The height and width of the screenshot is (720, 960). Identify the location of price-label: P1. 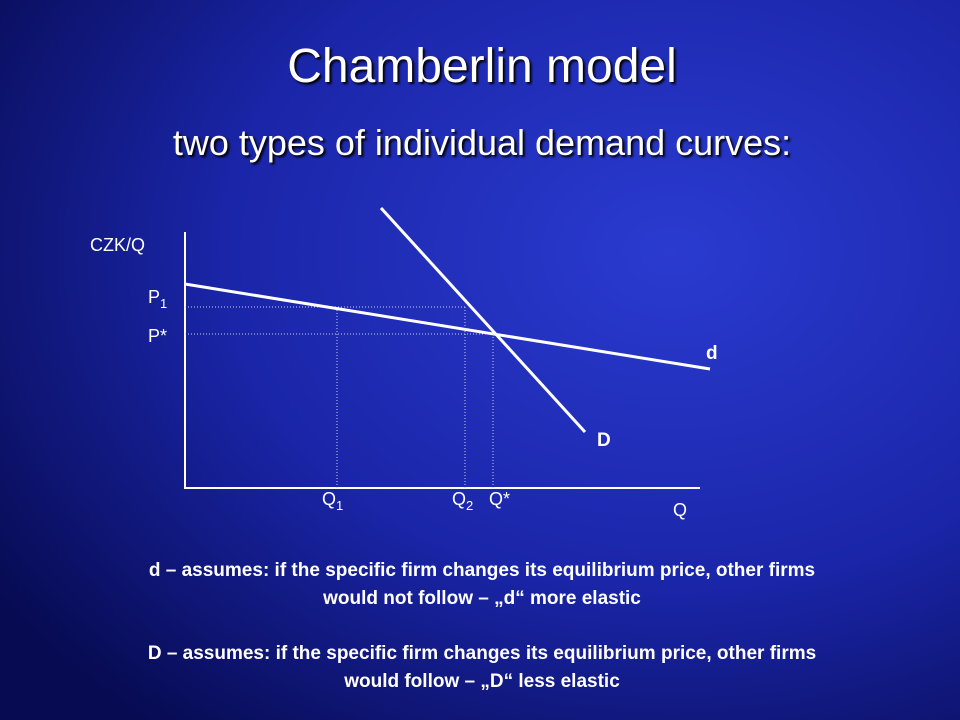
(157, 299).